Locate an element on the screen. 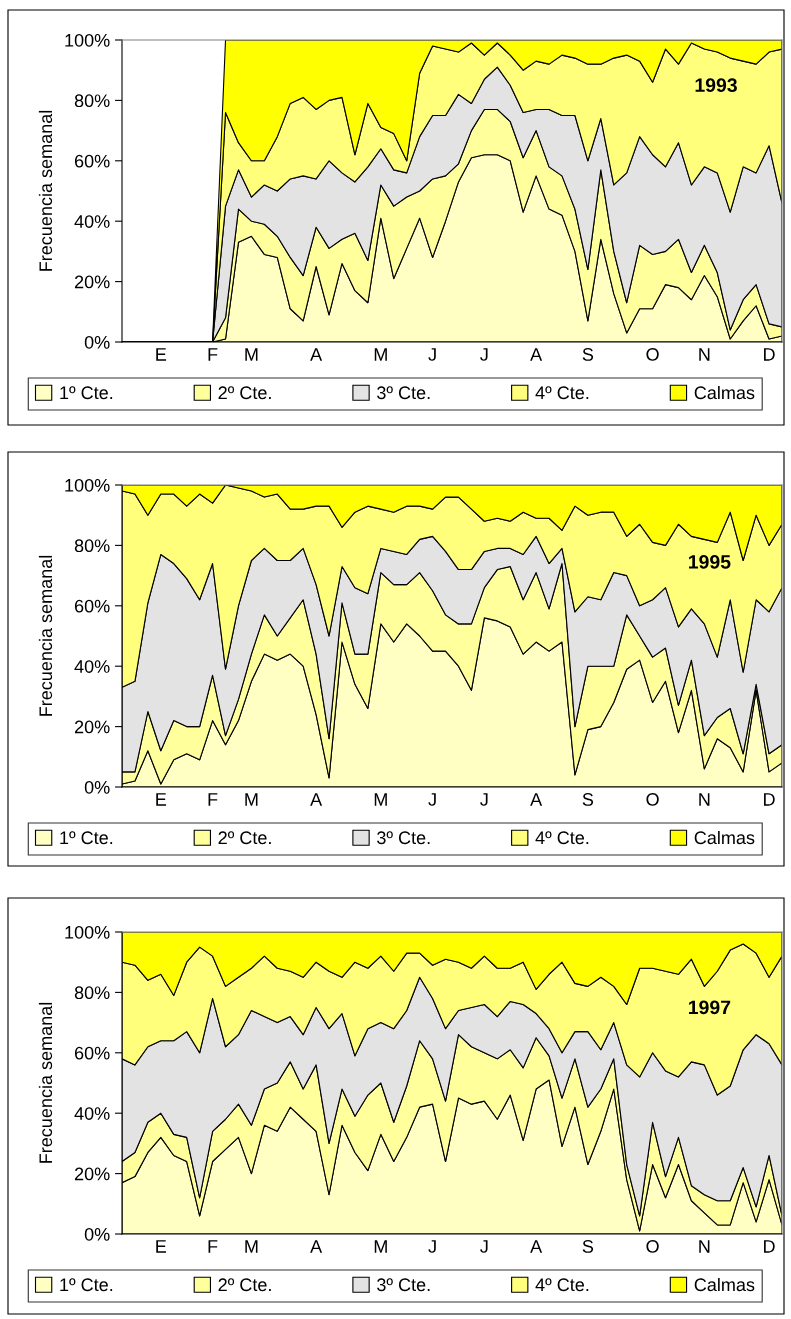 The image size is (791, 1319). annotation: 1993 is located at coordinates (716, 85).